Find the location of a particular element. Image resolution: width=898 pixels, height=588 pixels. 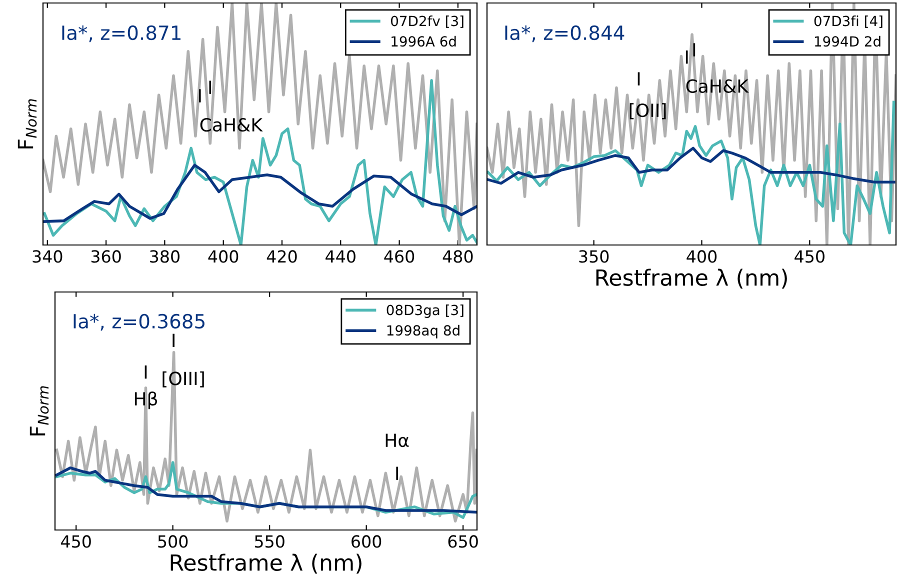

x-tick-label: 650 is located at coordinates (463, 541).